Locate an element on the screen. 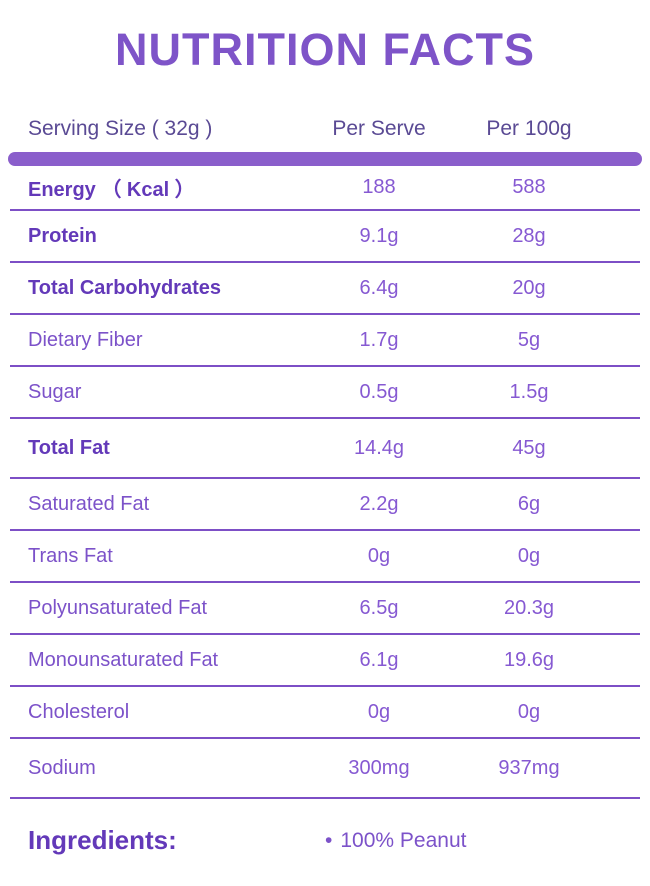 The height and width of the screenshot is (886, 650). table-row-monounsaturated-fat: Monounsaturated Fat 6.1g 19.6g is located at coordinates (325, 661).